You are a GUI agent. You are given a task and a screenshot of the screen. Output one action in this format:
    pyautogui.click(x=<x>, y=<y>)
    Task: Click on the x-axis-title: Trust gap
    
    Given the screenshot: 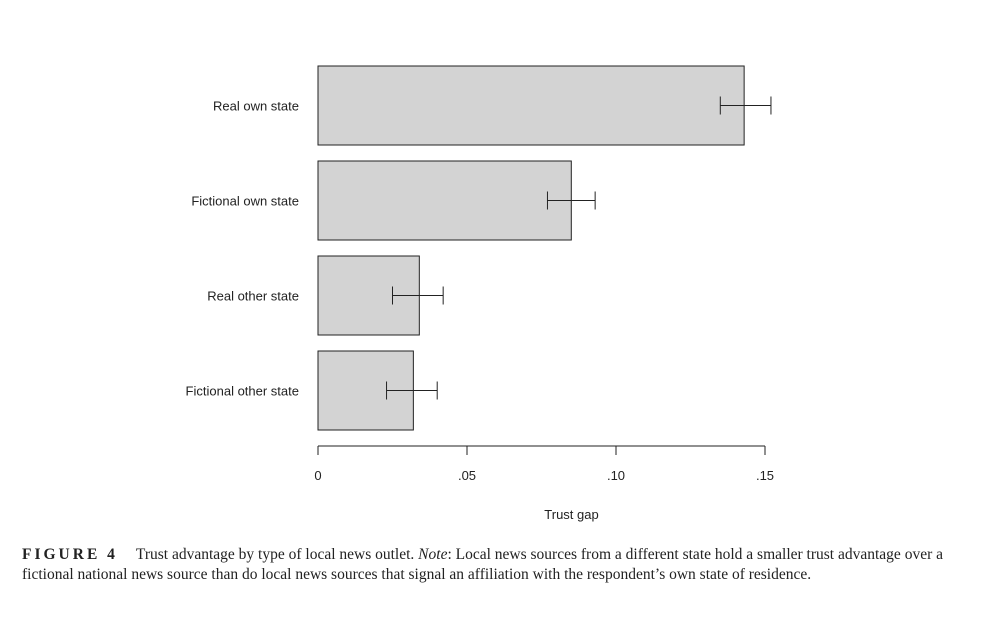 What is the action you would take?
    pyautogui.click(x=571, y=514)
    